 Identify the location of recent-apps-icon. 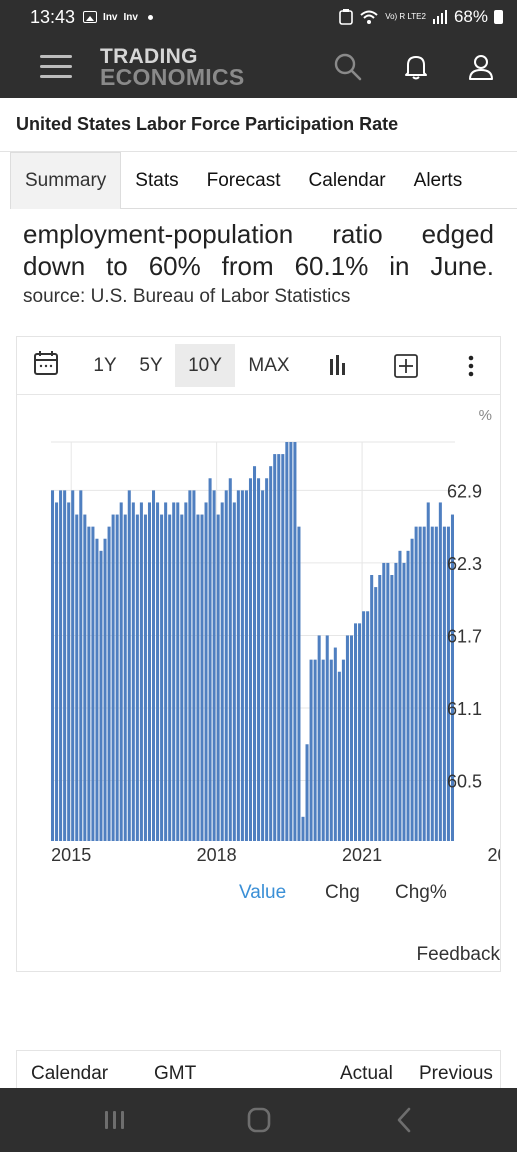
(115, 1120).